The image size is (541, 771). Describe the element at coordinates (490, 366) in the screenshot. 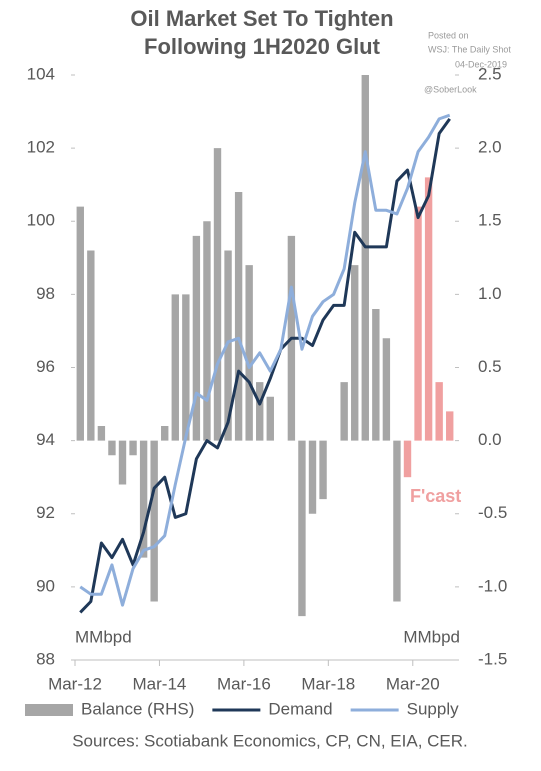

I see `y2-tick-label: 0.5` at that location.